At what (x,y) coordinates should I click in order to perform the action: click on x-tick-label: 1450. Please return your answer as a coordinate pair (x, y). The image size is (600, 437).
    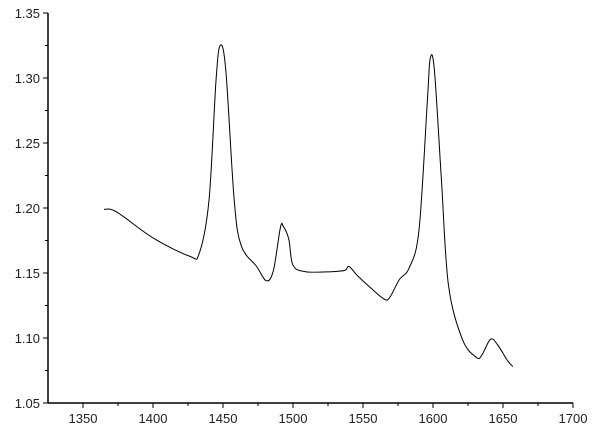
    Looking at the image, I should click on (223, 418).